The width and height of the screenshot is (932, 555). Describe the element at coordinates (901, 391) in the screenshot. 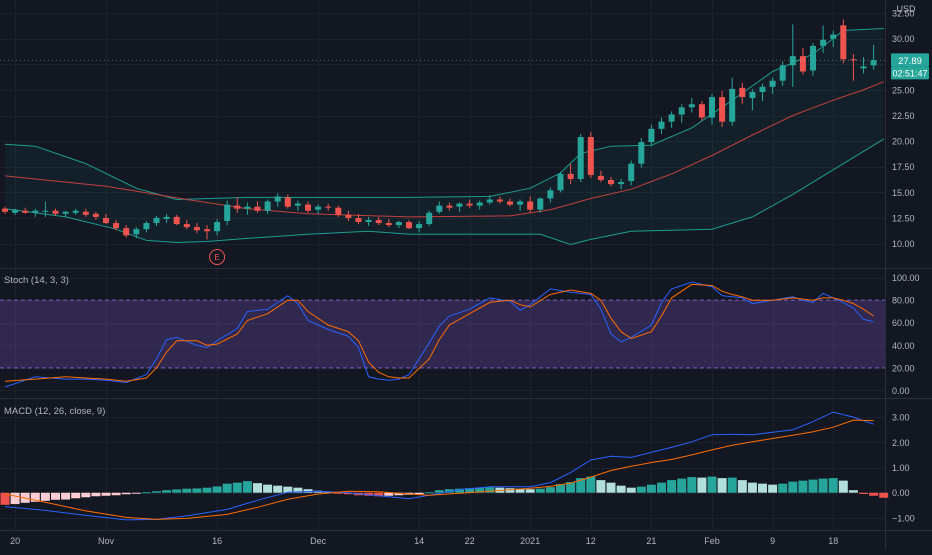

I see `axis-tick-label: 0.00` at that location.